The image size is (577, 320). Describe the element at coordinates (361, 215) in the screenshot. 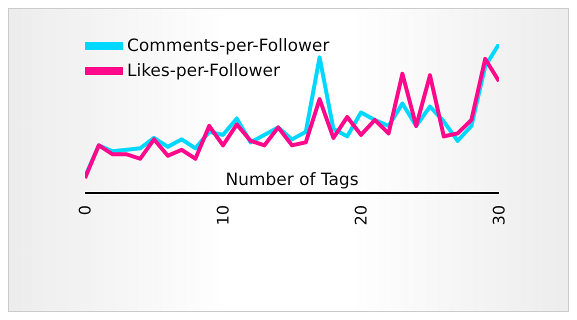

I see `x-tick-label: 20` at that location.